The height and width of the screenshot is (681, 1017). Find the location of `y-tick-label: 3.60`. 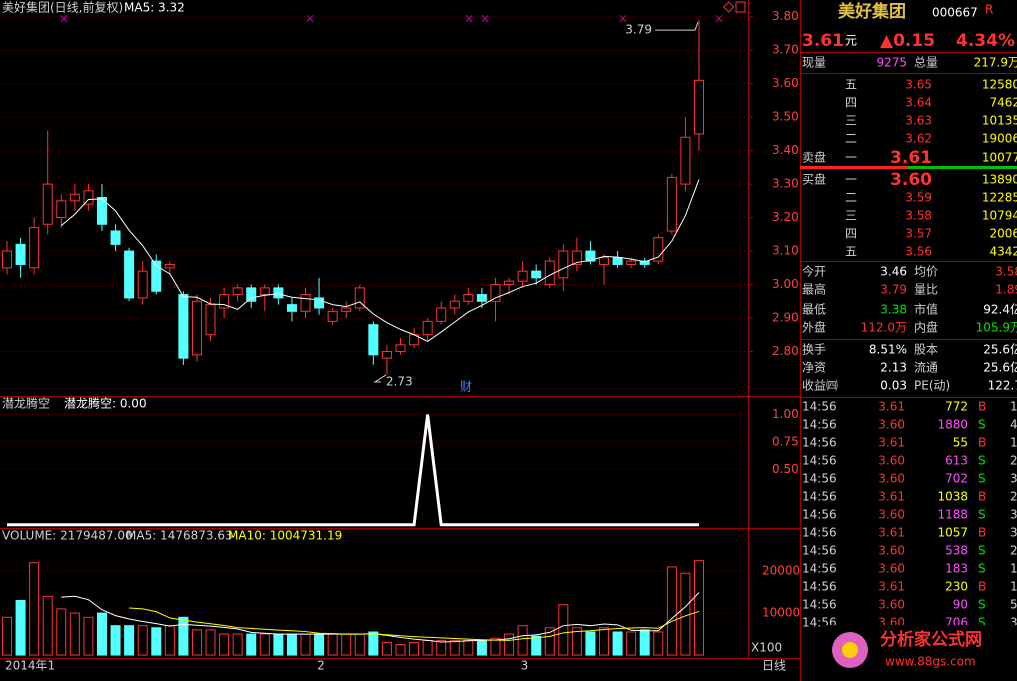

y-tick-label: 3.60 is located at coordinates (785, 83).